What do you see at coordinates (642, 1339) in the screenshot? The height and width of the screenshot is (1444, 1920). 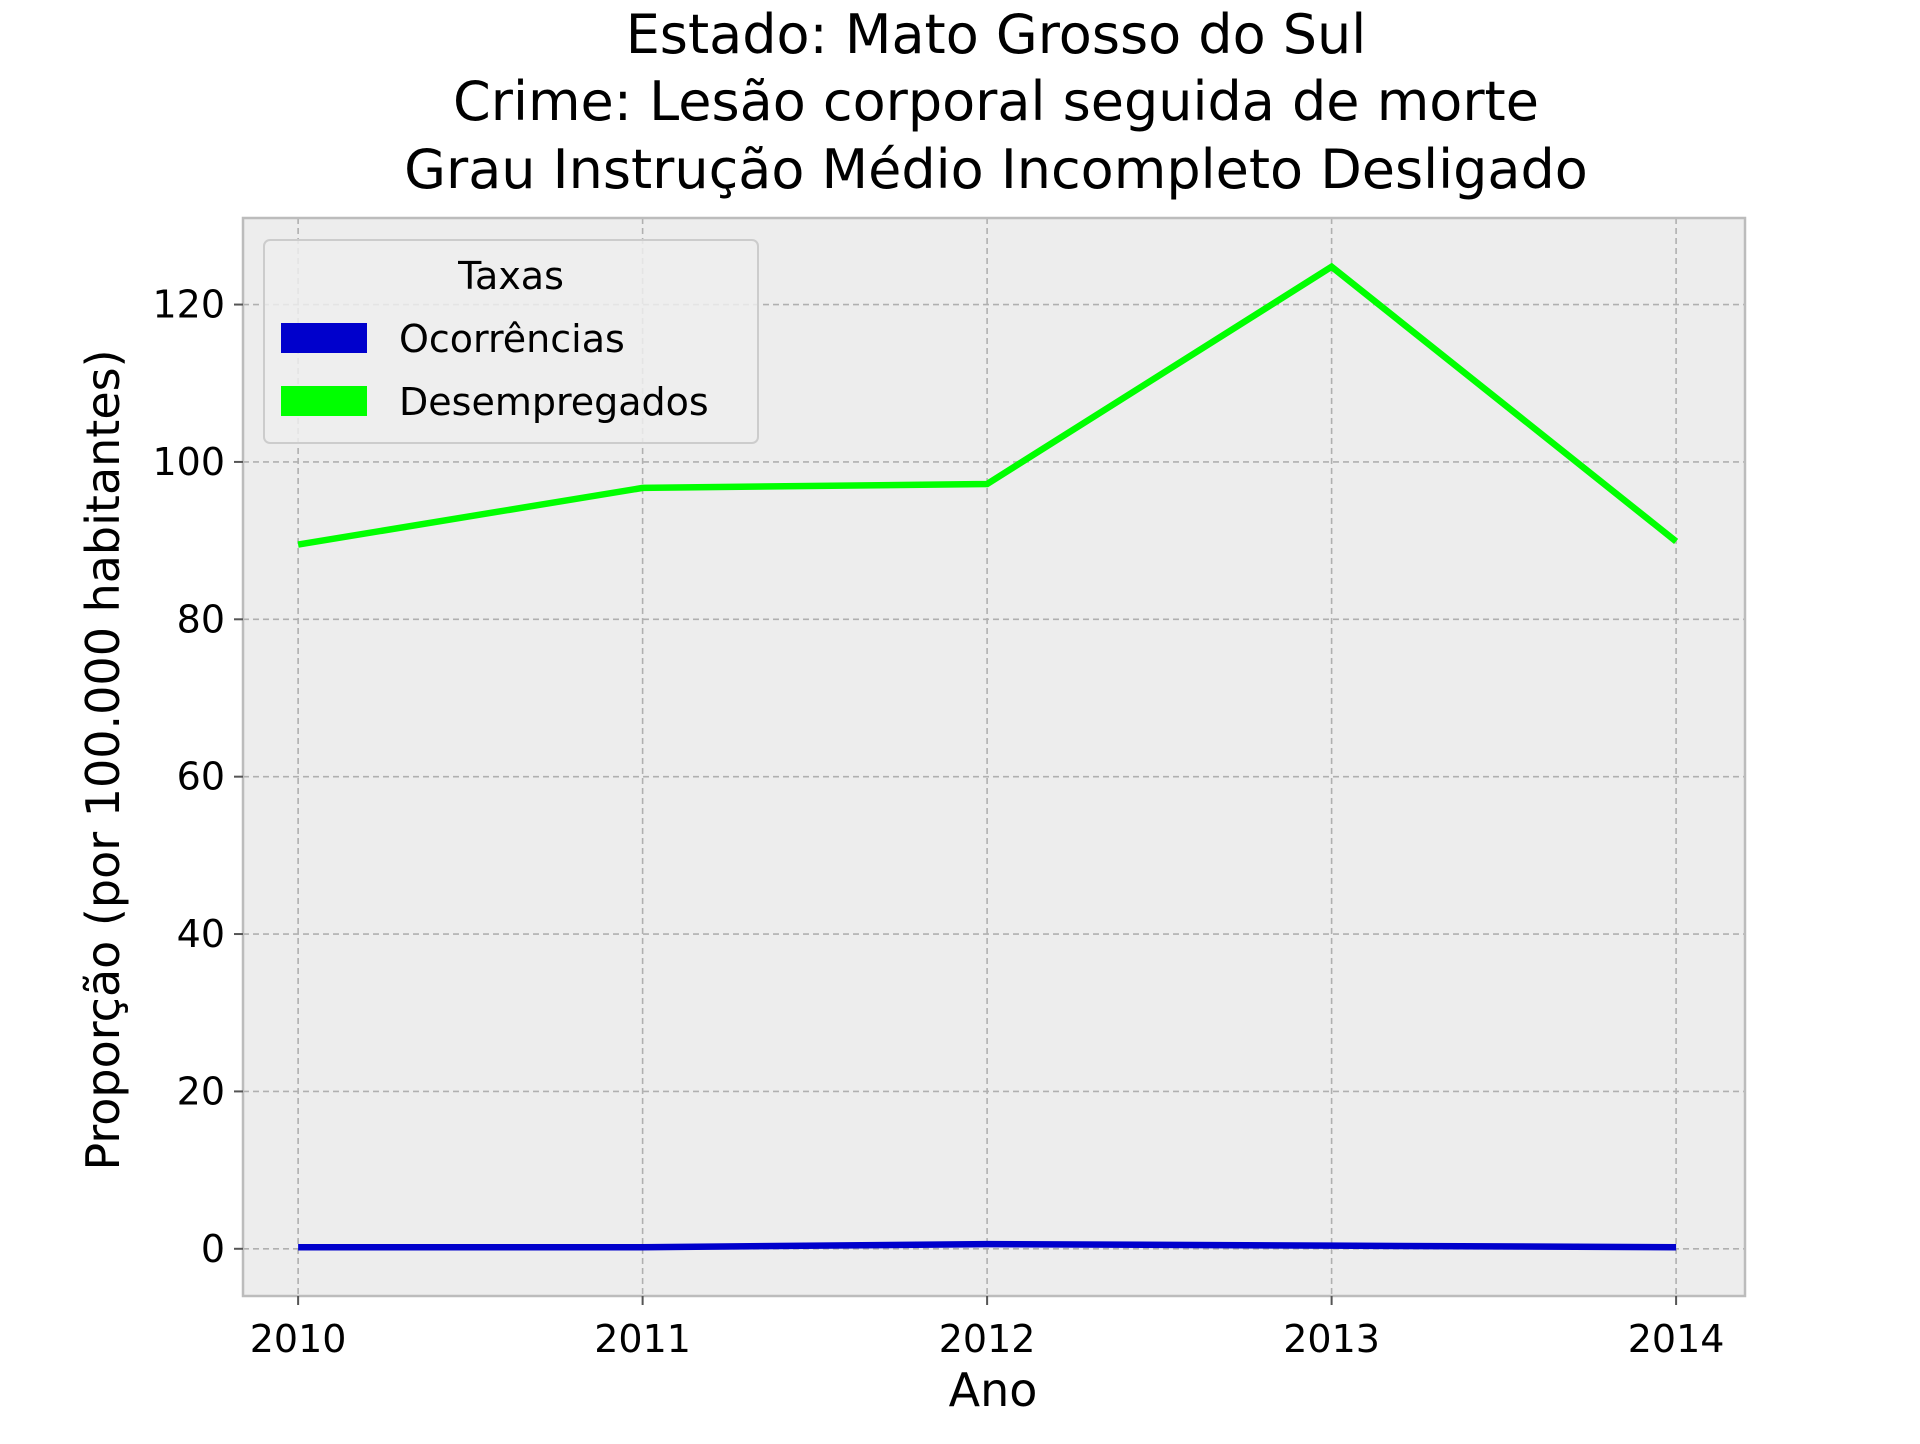 I see `x-tick-label: 2011` at bounding box center [642, 1339].